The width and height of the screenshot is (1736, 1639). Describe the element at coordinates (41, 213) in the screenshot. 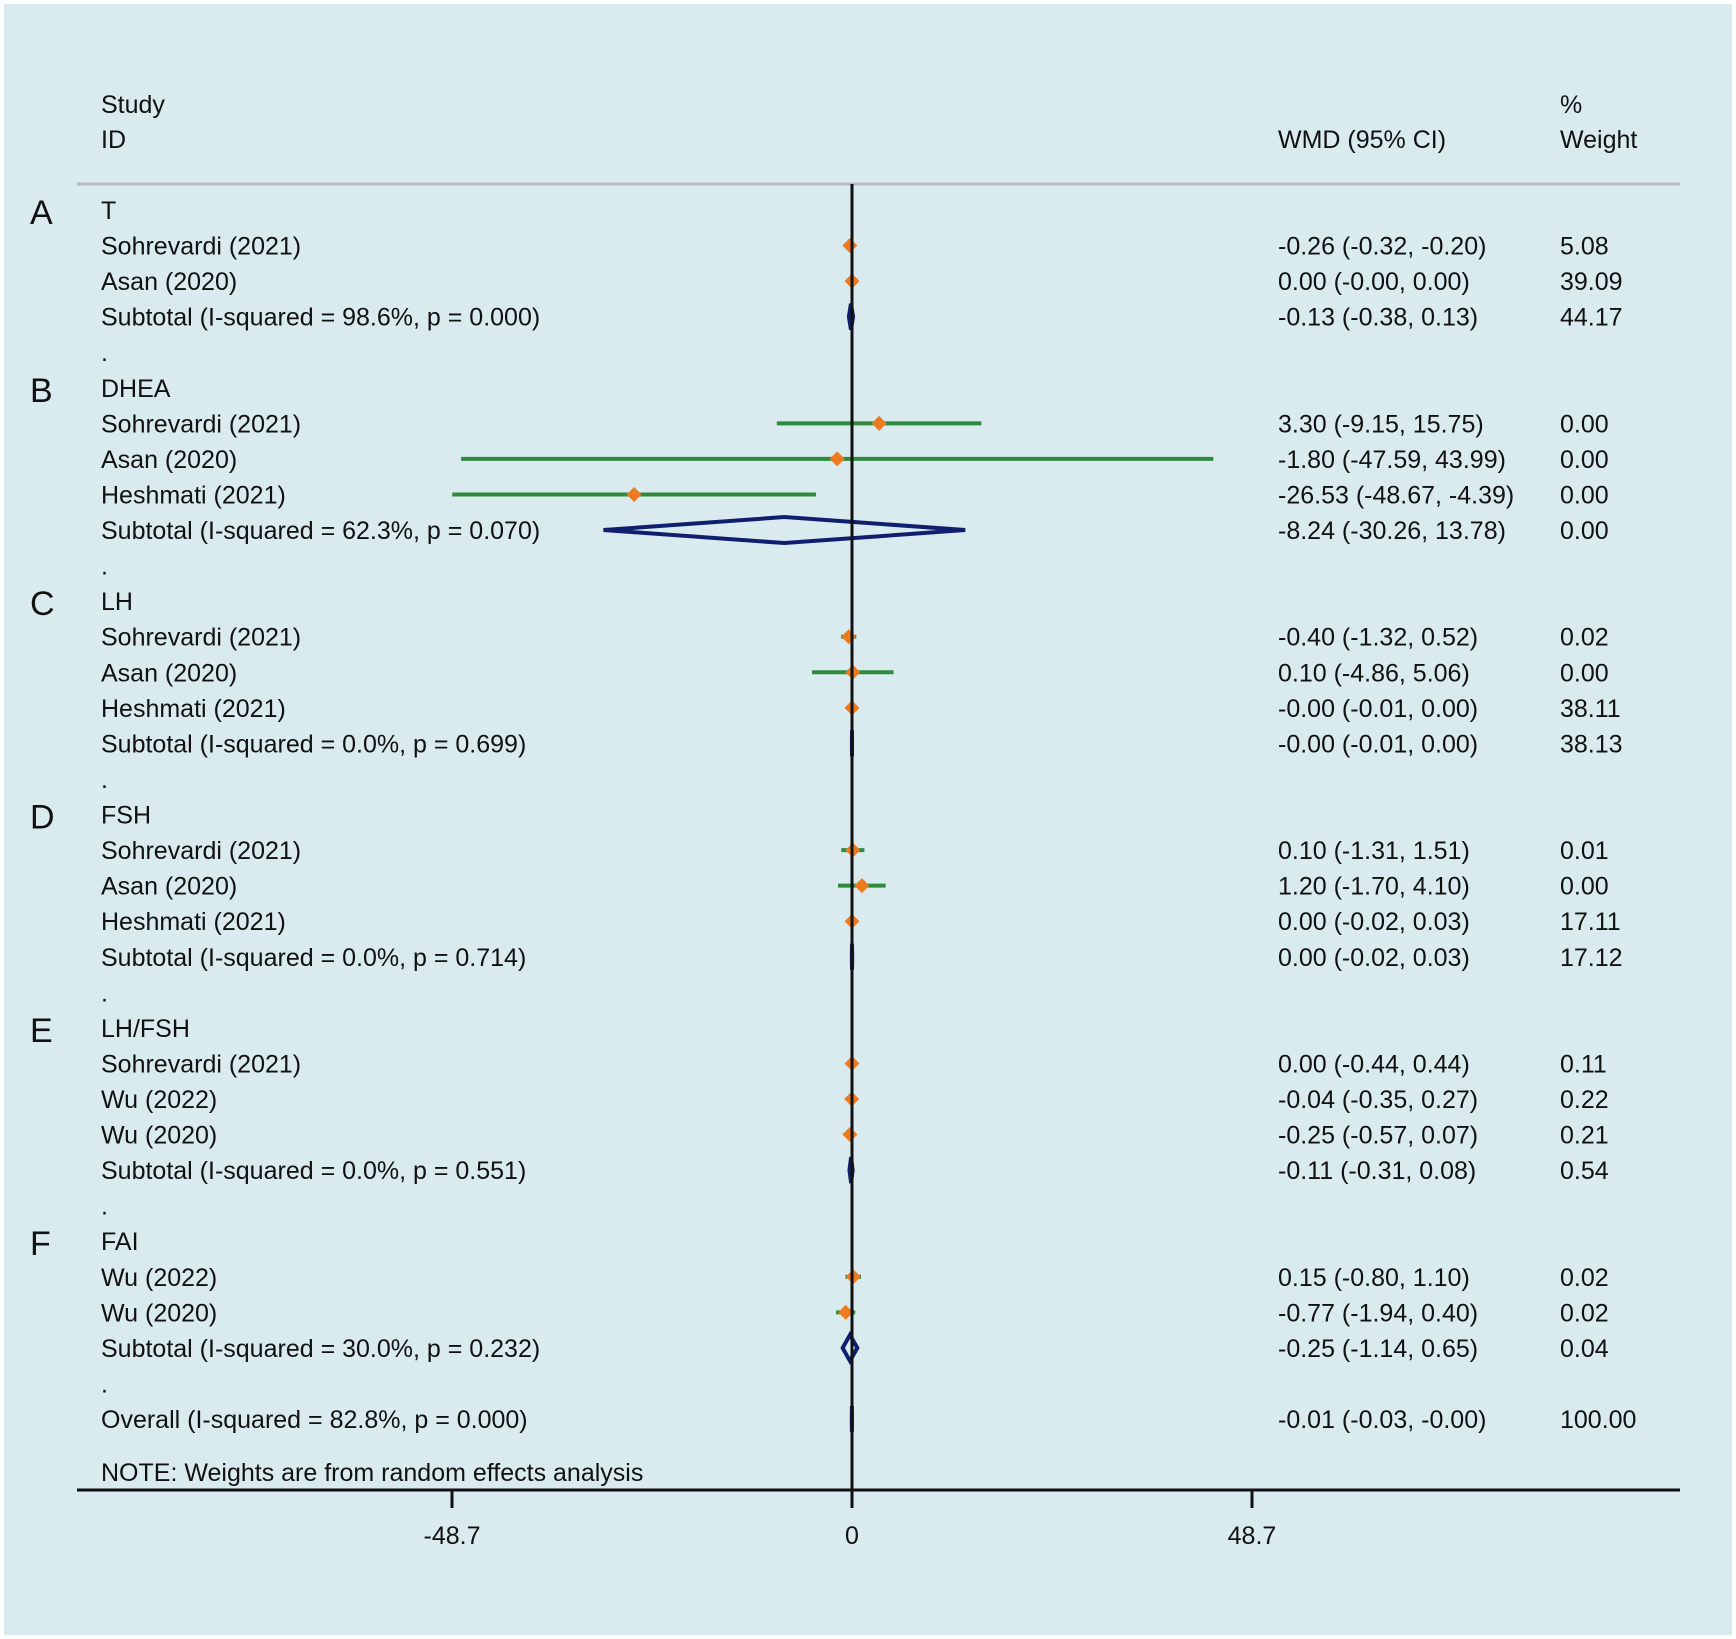

I see `panel-letter: A` at that location.